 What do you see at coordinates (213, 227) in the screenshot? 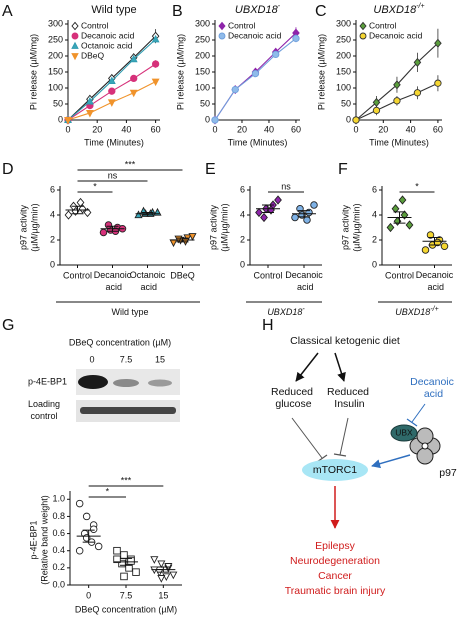
I see `y-axis-label: p97 activity` at bounding box center [213, 227].